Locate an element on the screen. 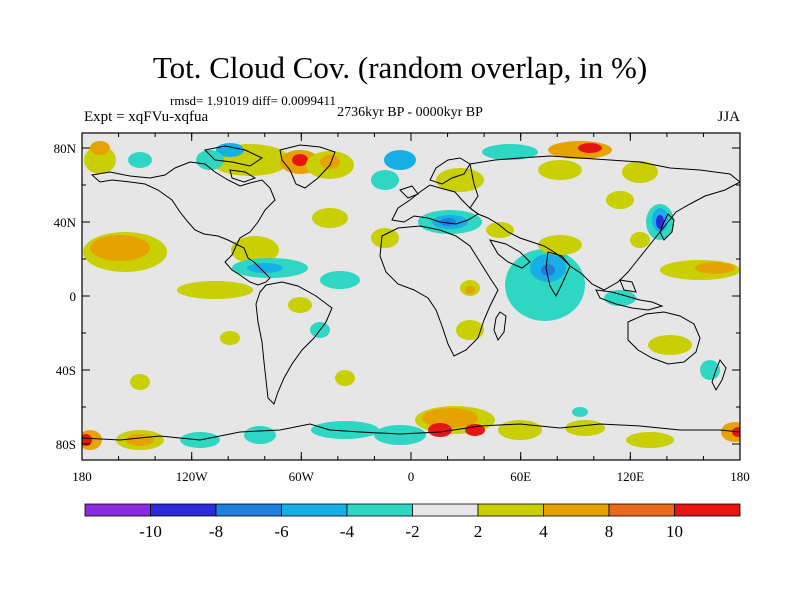 Image resolution: width=800 pixels, height=600 pixels. colorbar: -10 -8 -6 -4 -2 2 4 8 10 is located at coordinates (412, 522).